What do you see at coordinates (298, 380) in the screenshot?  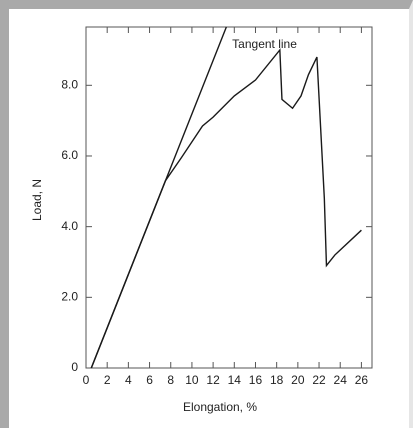 I see `x-tick-label: 20` at bounding box center [298, 380].